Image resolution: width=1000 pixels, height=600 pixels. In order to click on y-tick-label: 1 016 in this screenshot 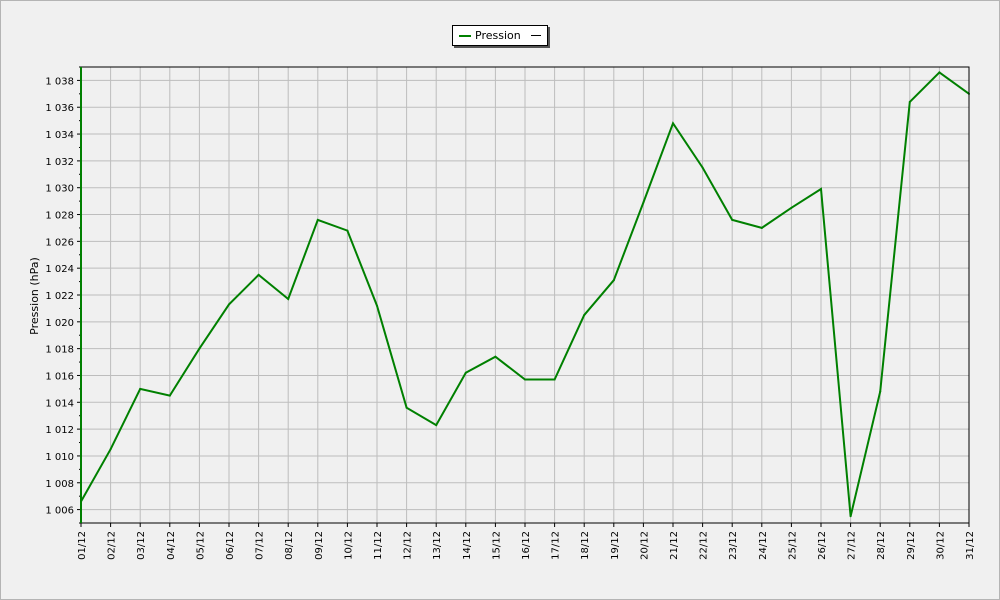, I will do `click(59, 376)`.